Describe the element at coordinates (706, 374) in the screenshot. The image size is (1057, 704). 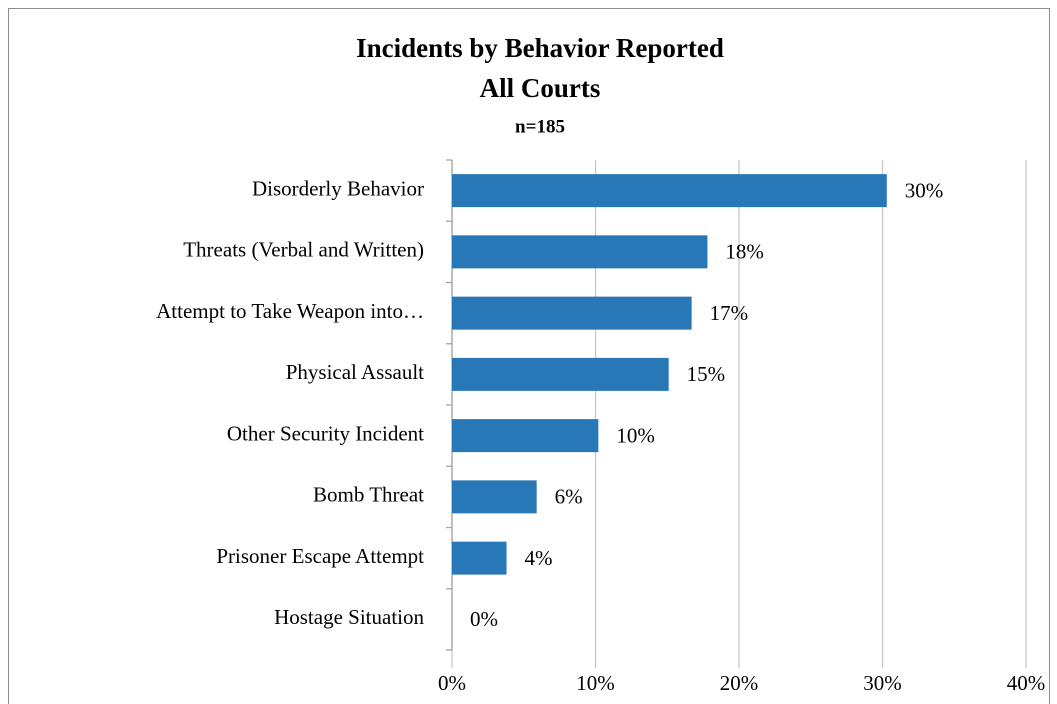
I see `data-label: 15%` at that location.